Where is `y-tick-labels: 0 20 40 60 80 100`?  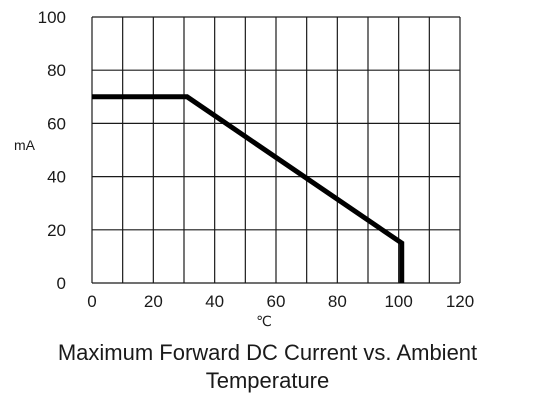 y-tick-labels: 0 20 40 60 80 100 is located at coordinates (52, 150).